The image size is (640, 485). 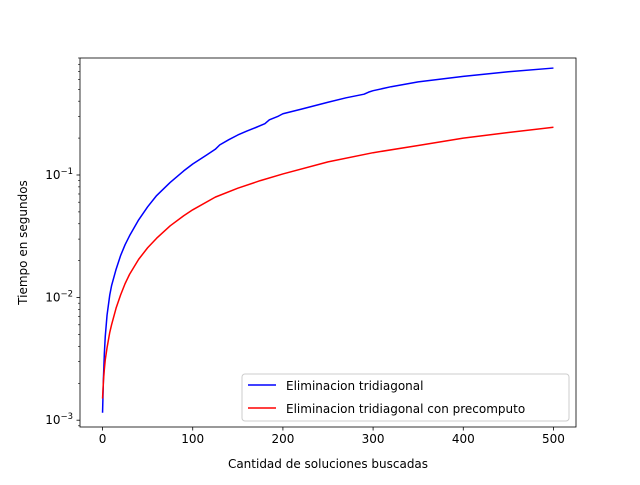 What do you see at coordinates (59, 419) in the screenshot?
I see `y-tick-label: 10⁻³` at bounding box center [59, 419].